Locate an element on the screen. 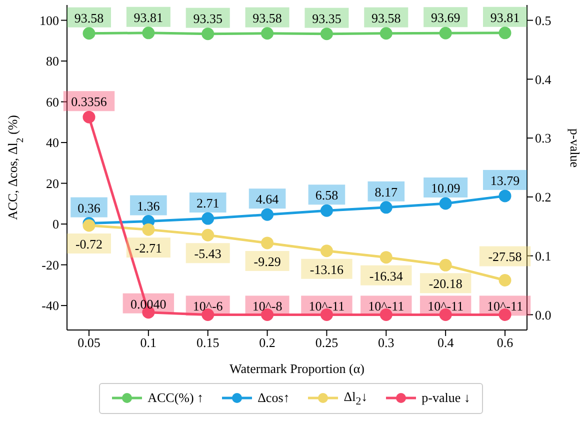  y2-tick-label: 0.4 is located at coordinates (543, 79).